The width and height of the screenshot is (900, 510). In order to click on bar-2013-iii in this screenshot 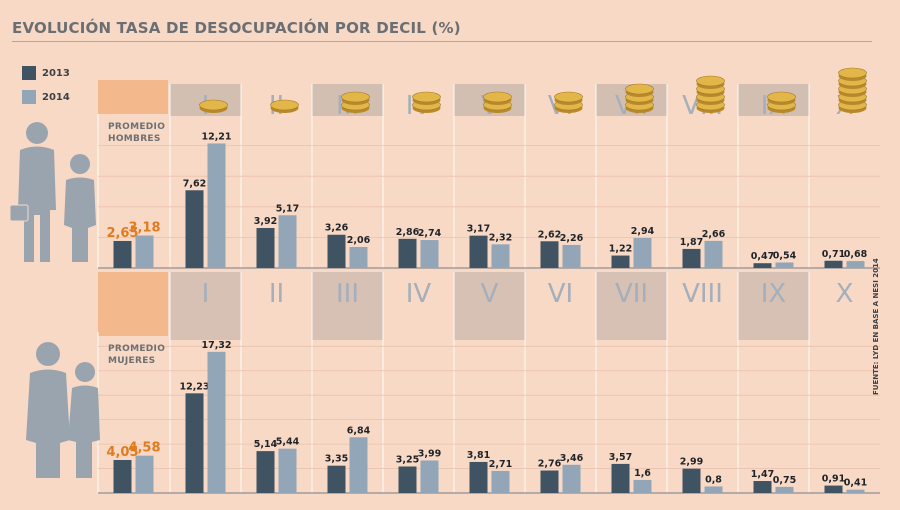, I will do `click(336, 251)`.